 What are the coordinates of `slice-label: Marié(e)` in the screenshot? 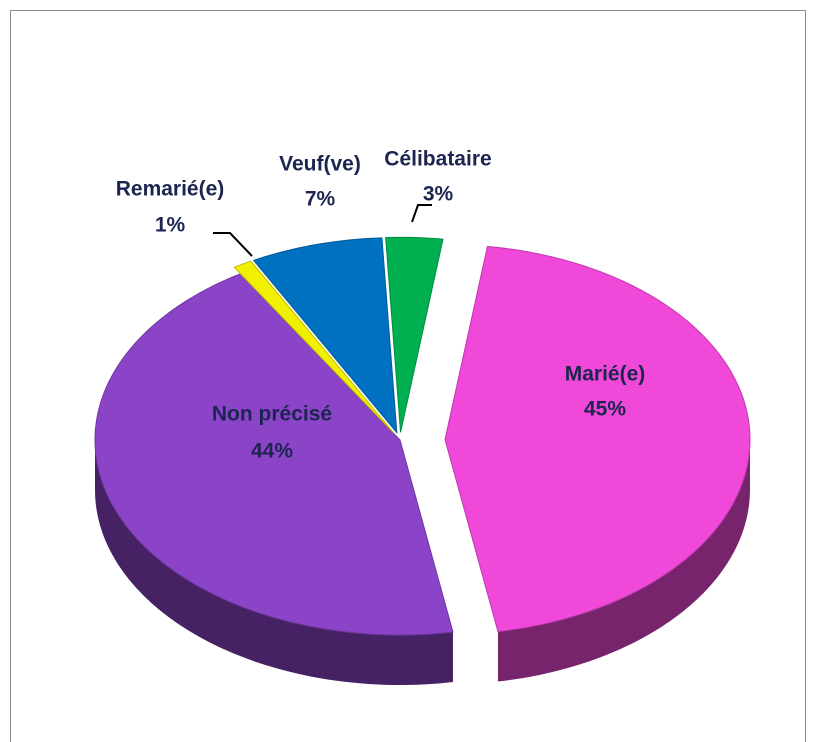 It's located at (605, 374).